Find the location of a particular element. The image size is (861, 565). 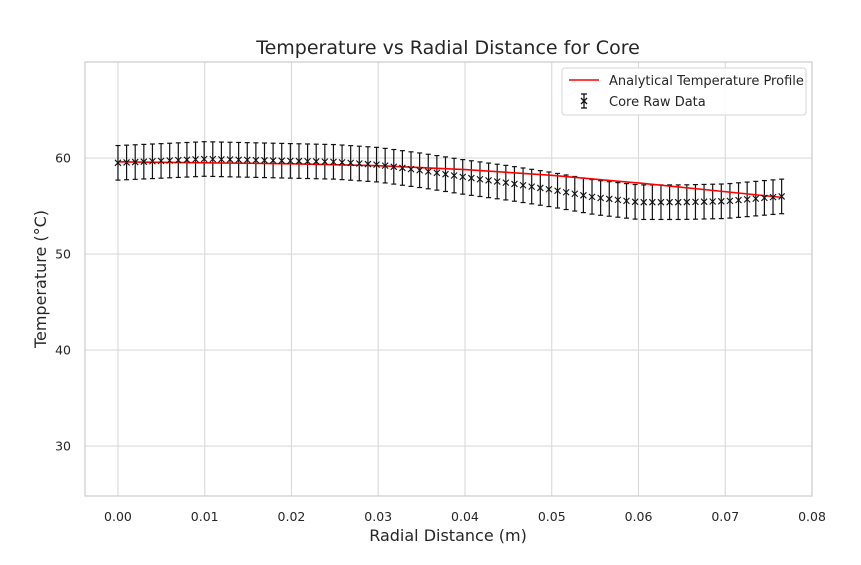

x-tick-label: 0.01 is located at coordinates (205, 516).